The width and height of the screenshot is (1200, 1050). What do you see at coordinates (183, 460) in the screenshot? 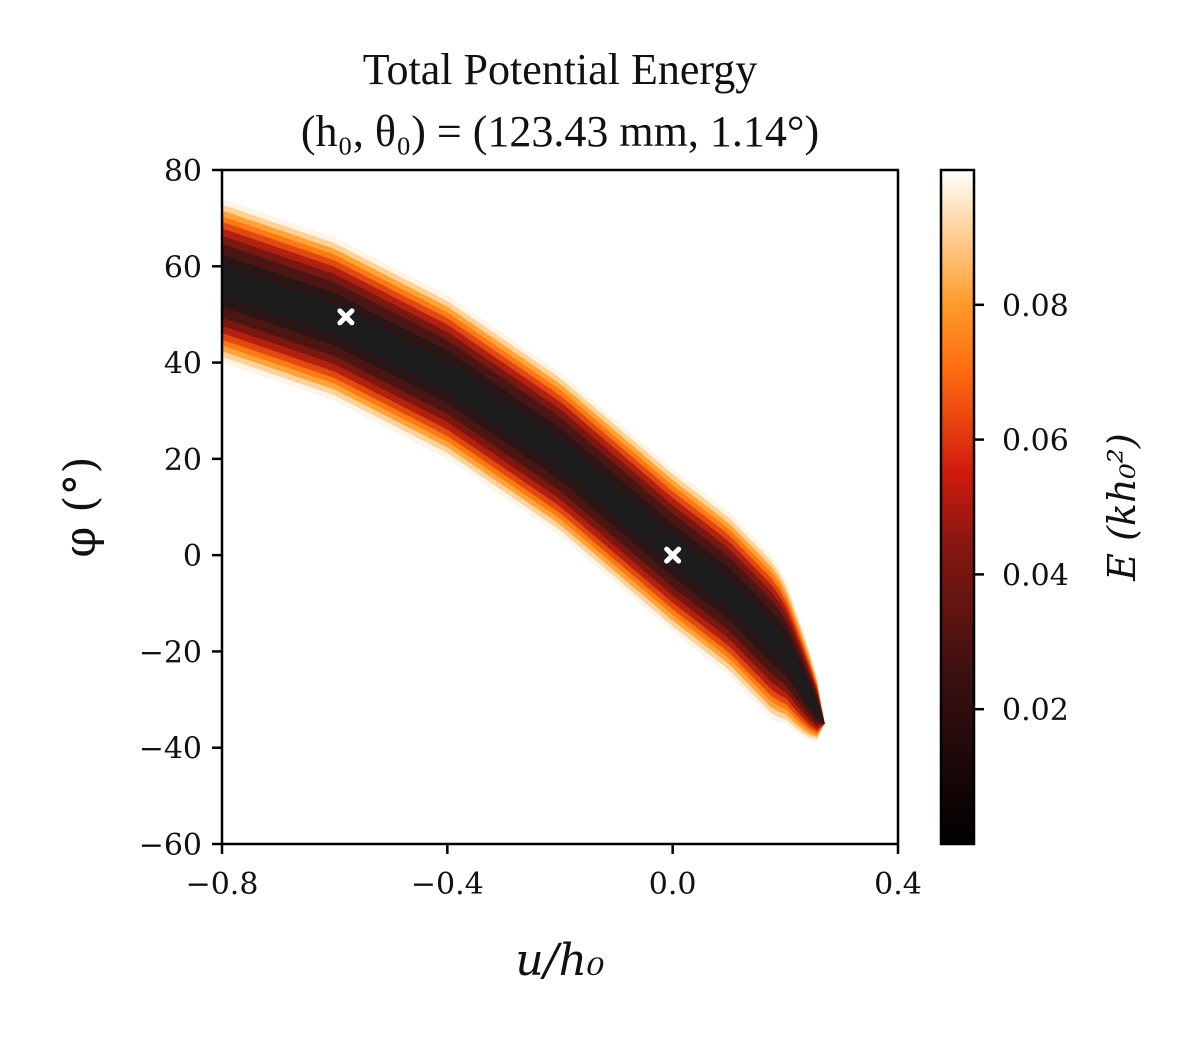
I see `y-tick-label: 20` at bounding box center [183, 460].